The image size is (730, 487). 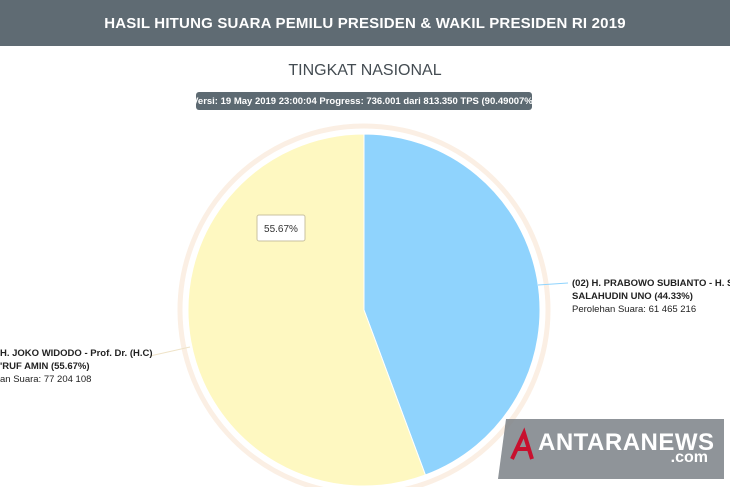 I want to click on watermark-backdrop, so click(x=611, y=449).